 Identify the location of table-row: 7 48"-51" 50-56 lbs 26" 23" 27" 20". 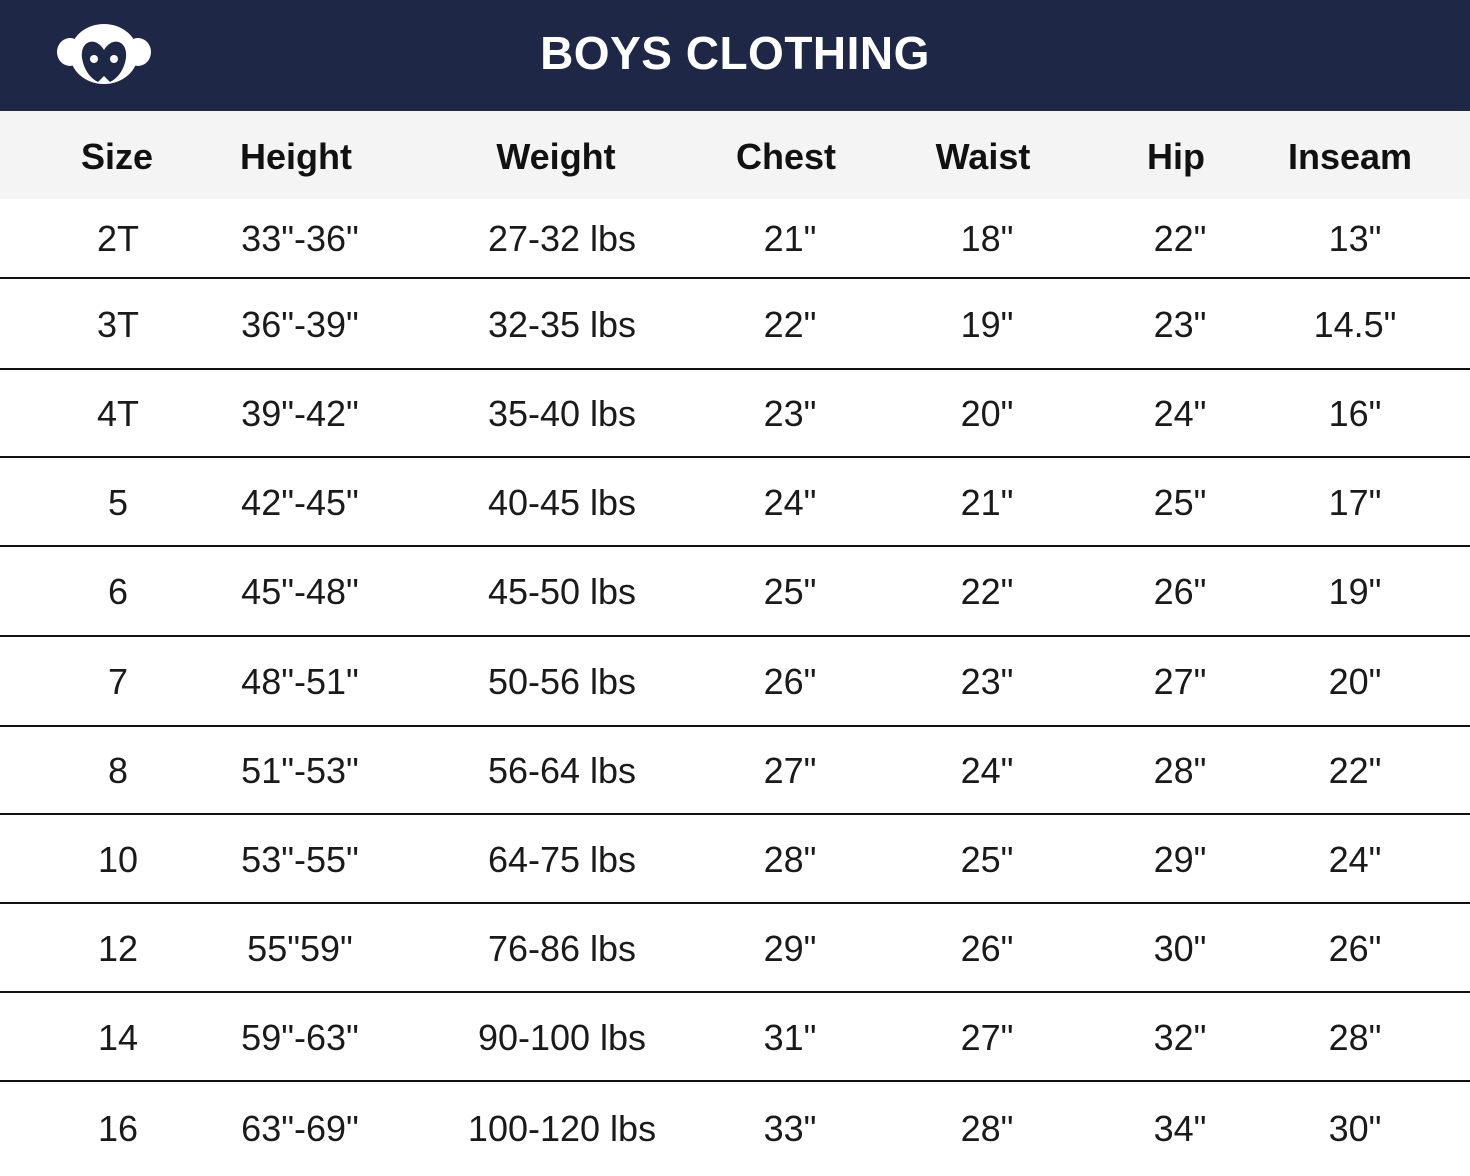
(735, 682).